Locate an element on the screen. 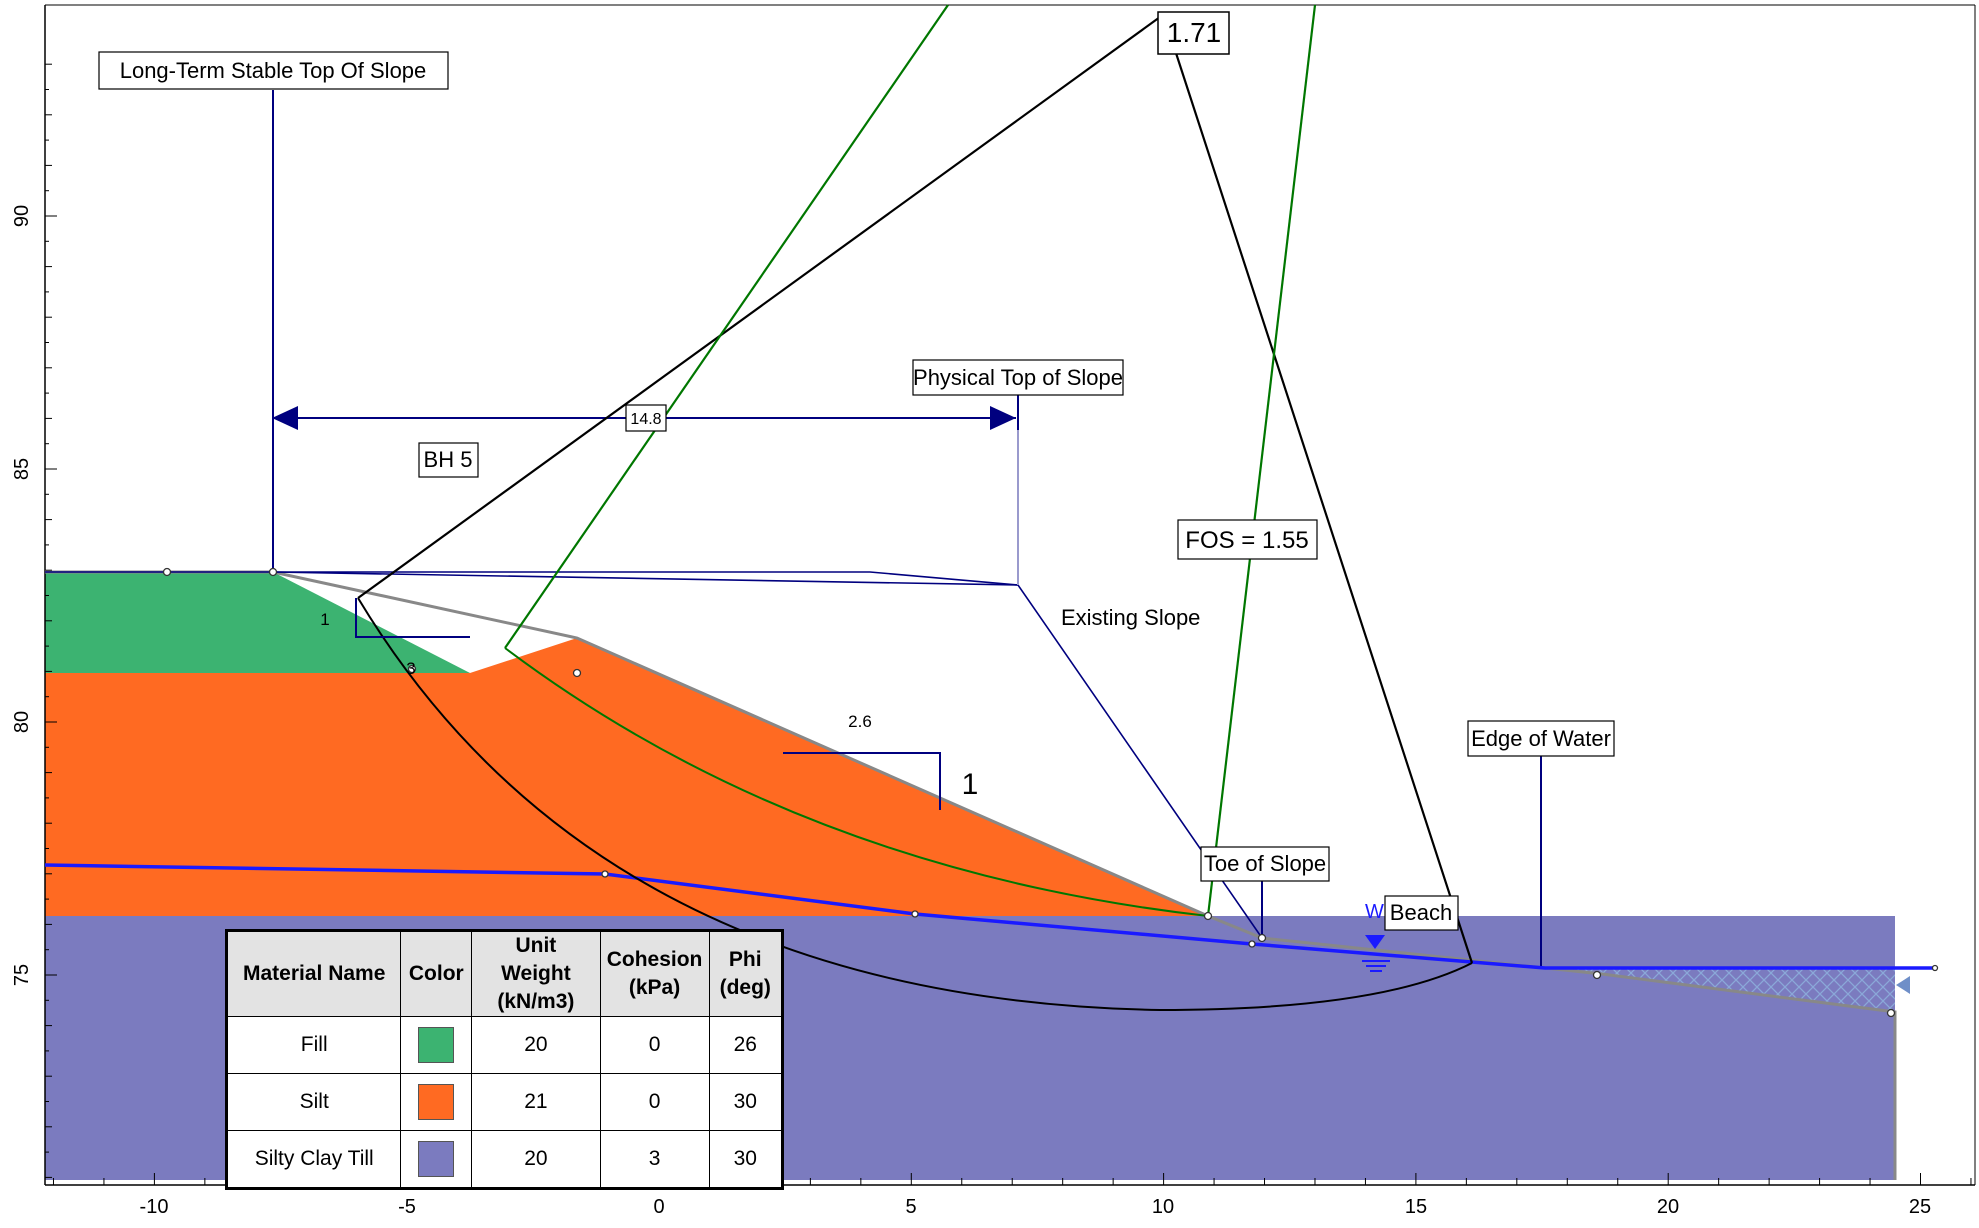 This screenshot has width=1979, height=1228. legend-header-phi: Phi (deg) is located at coordinates (746, 973).